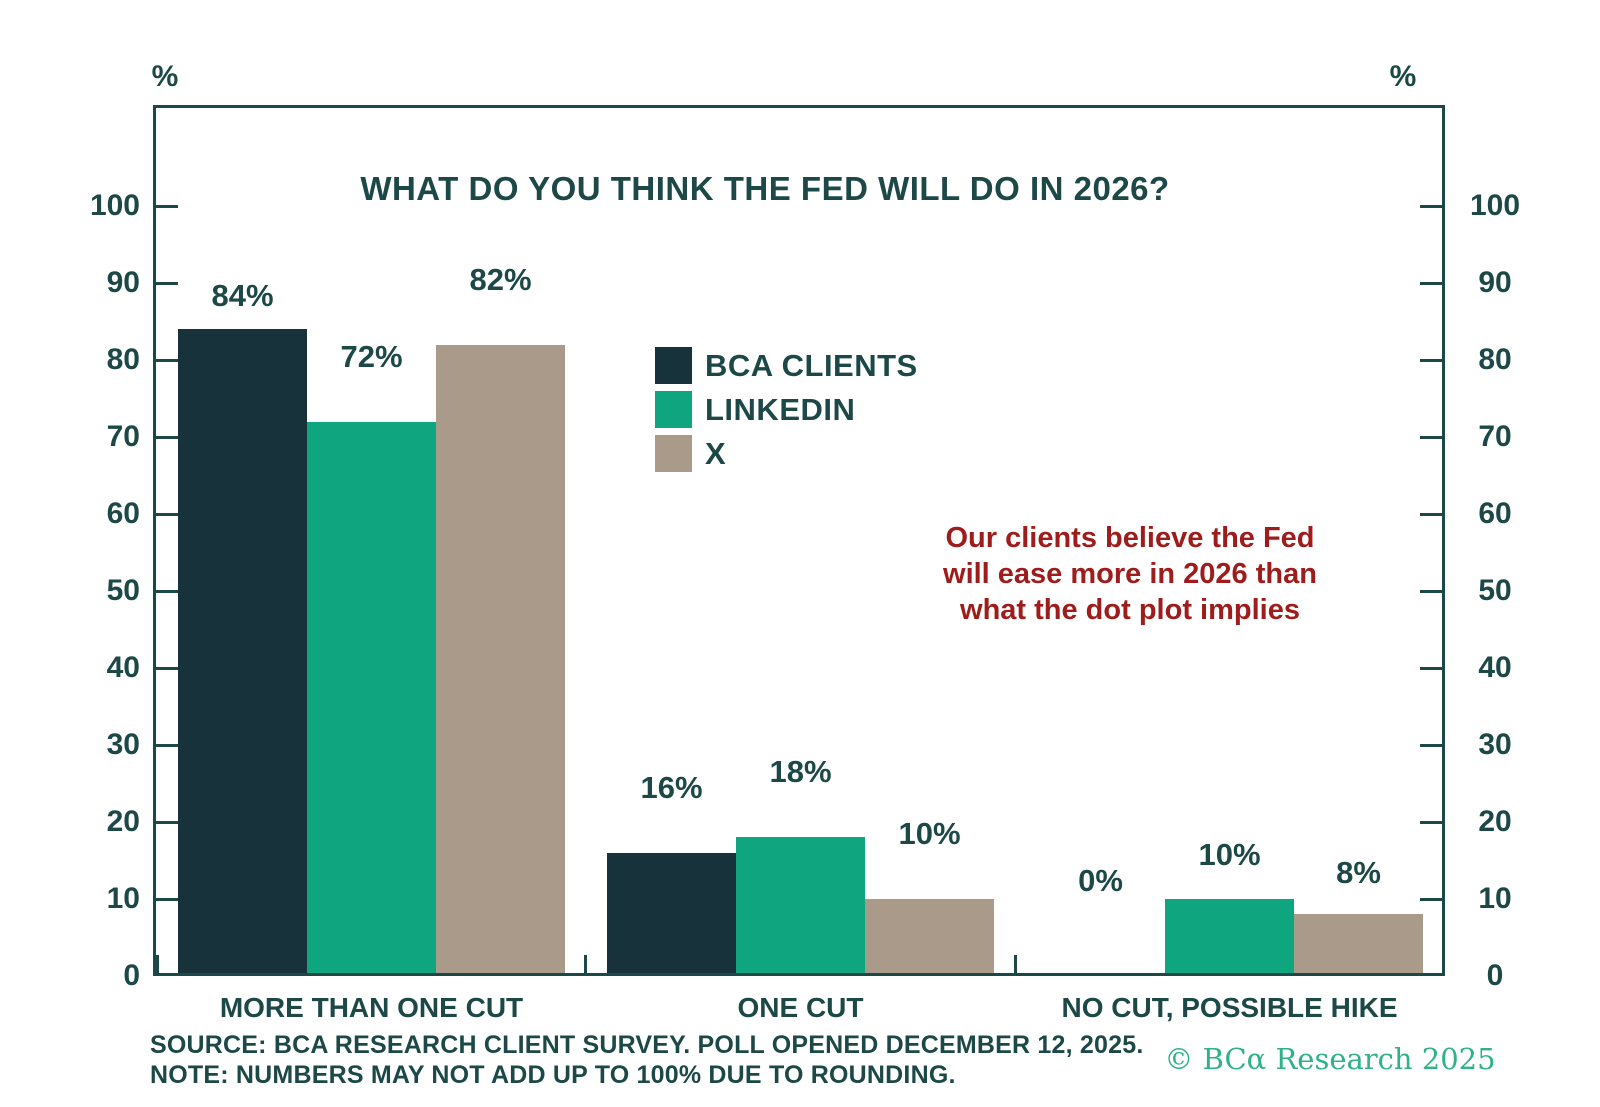 The width and height of the screenshot is (1600, 1107). I want to click on y-axis-label-right: 70, so click(1495, 436).